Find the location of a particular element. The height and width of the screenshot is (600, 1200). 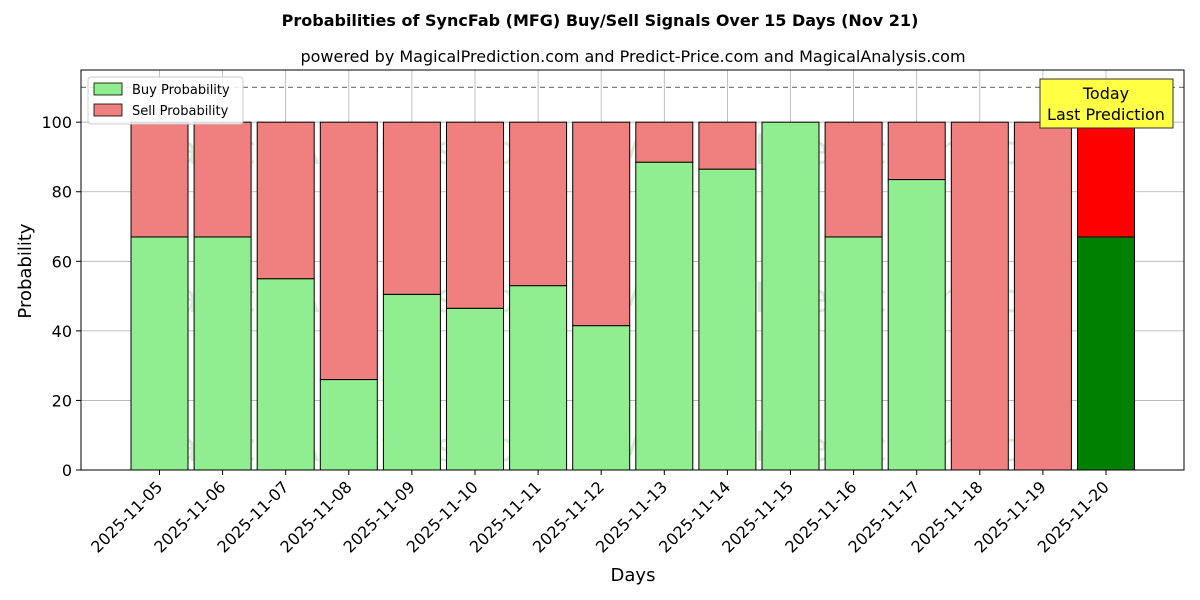

today-annotation: Today Last Prediction is located at coordinates (1106, 103).